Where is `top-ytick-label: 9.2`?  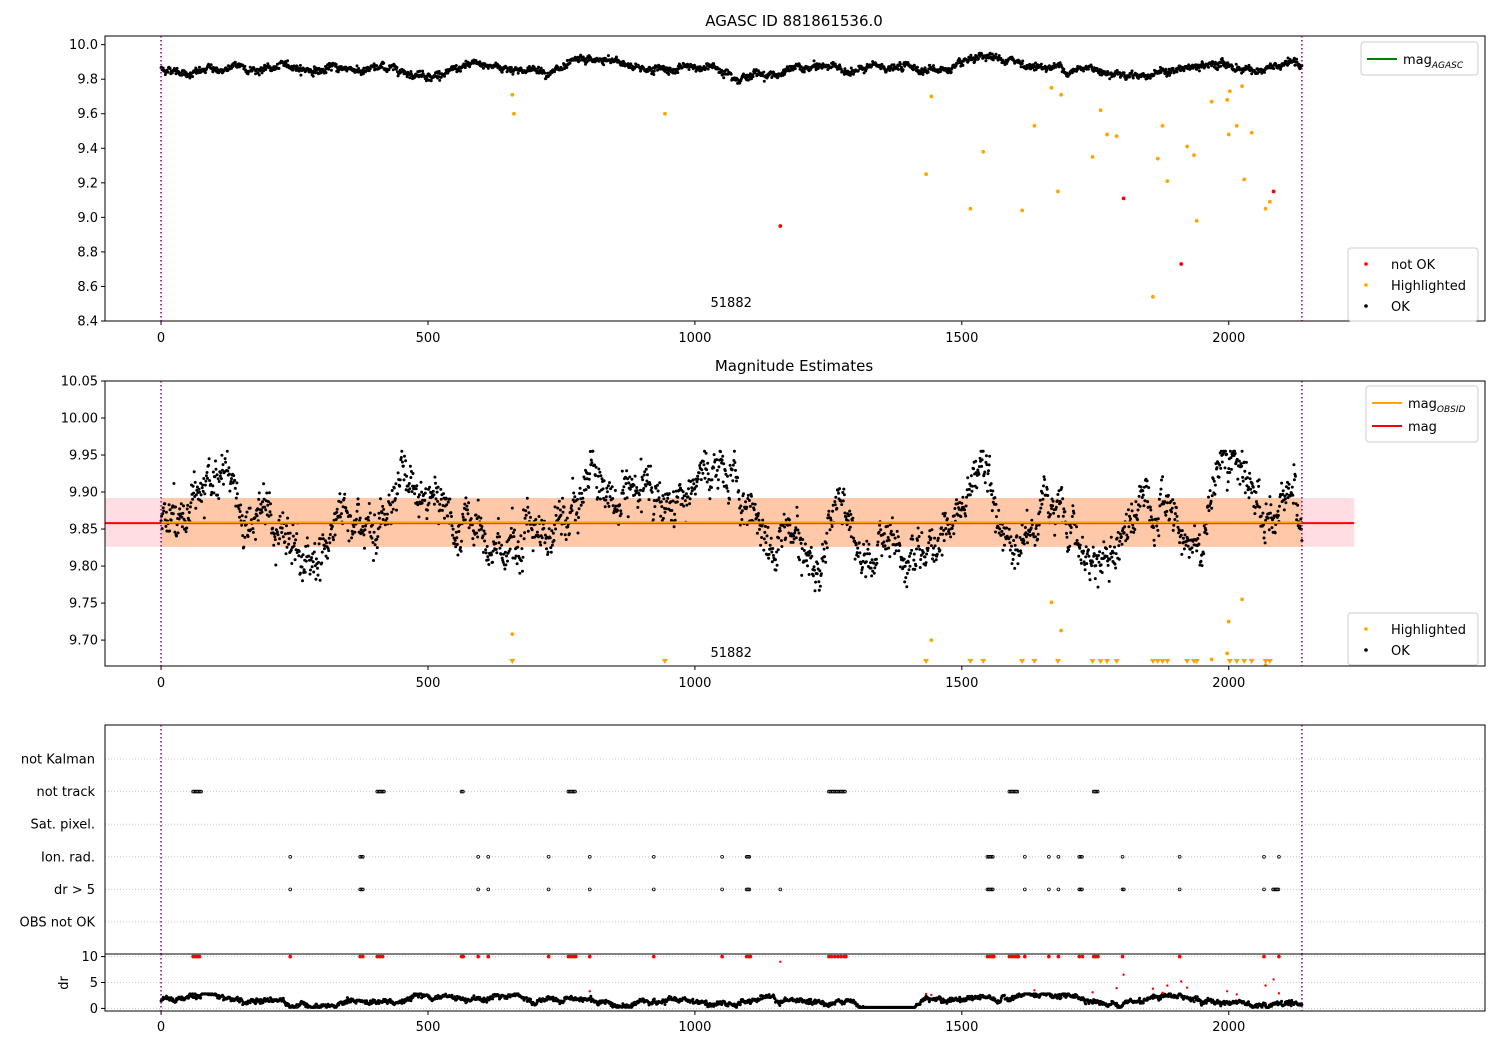
top-ytick-label: 9.2 is located at coordinates (87, 183).